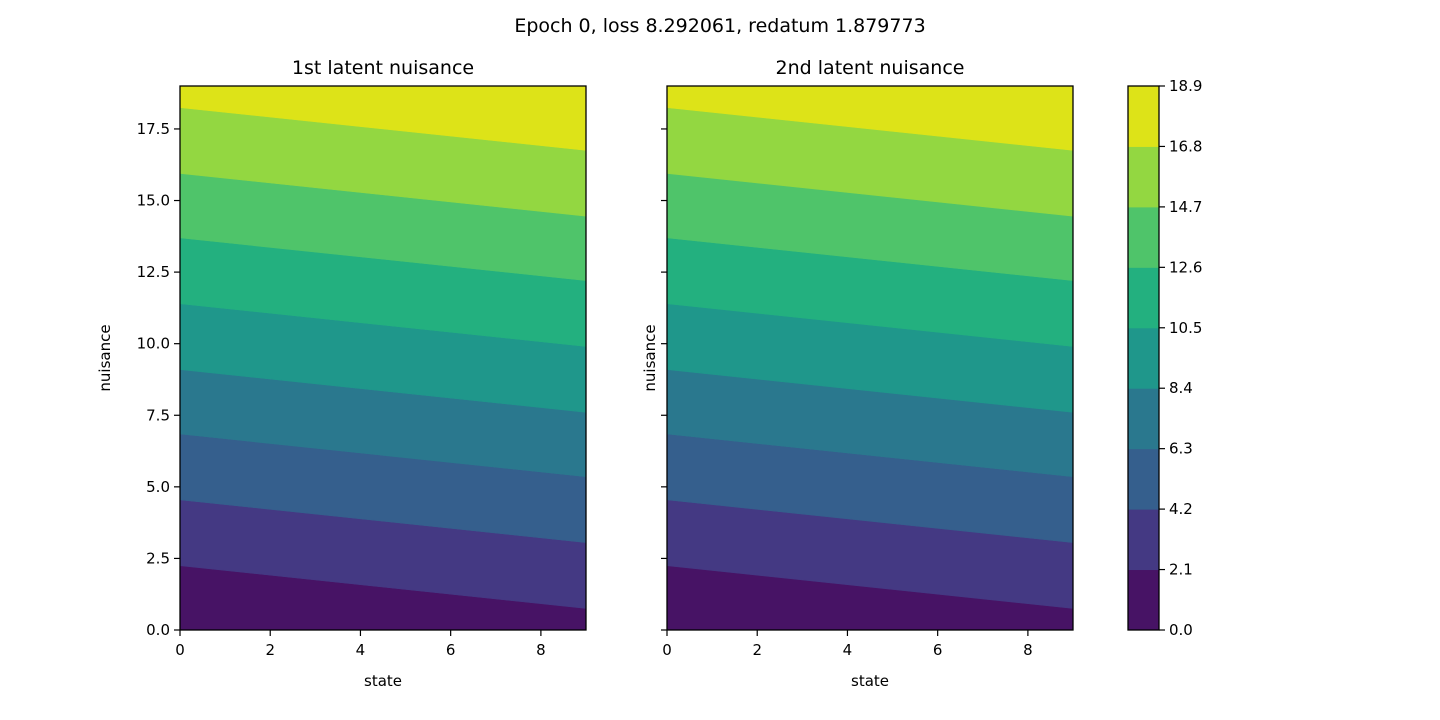 The width and height of the screenshot is (1440, 720). Describe the element at coordinates (158, 630) in the screenshot. I see `y-tick-label: 0.0` at that location.